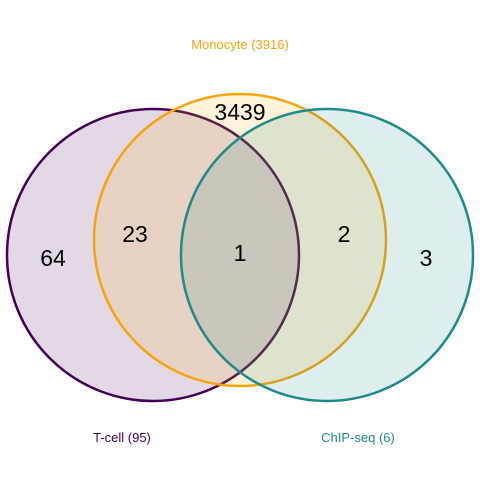 The image size is (480, 480). What do you see at coordinates (239, 112) in the screenshot?
I see `count-monocyte-only: 3439` at bounding box center [239, 112].